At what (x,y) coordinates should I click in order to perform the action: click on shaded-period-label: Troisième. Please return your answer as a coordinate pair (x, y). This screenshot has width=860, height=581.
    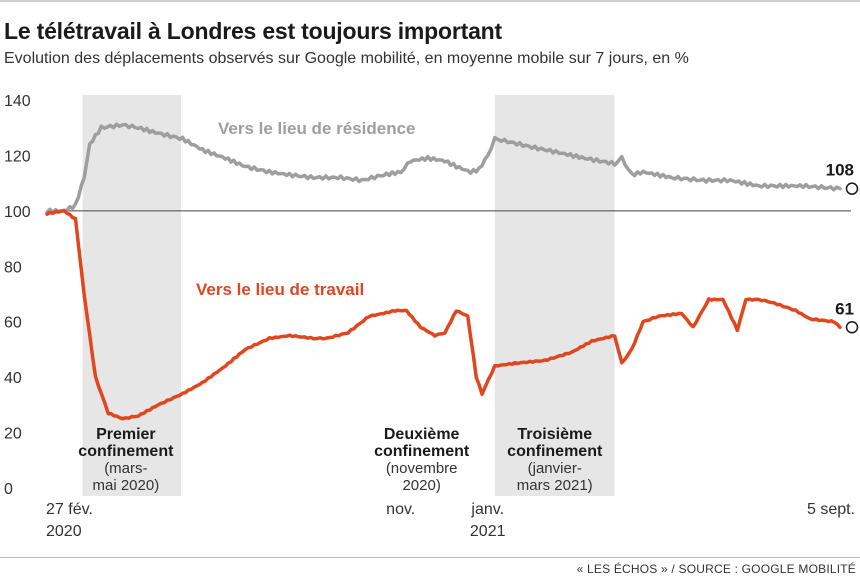
    Looking at the image, I should click on (554, 434).